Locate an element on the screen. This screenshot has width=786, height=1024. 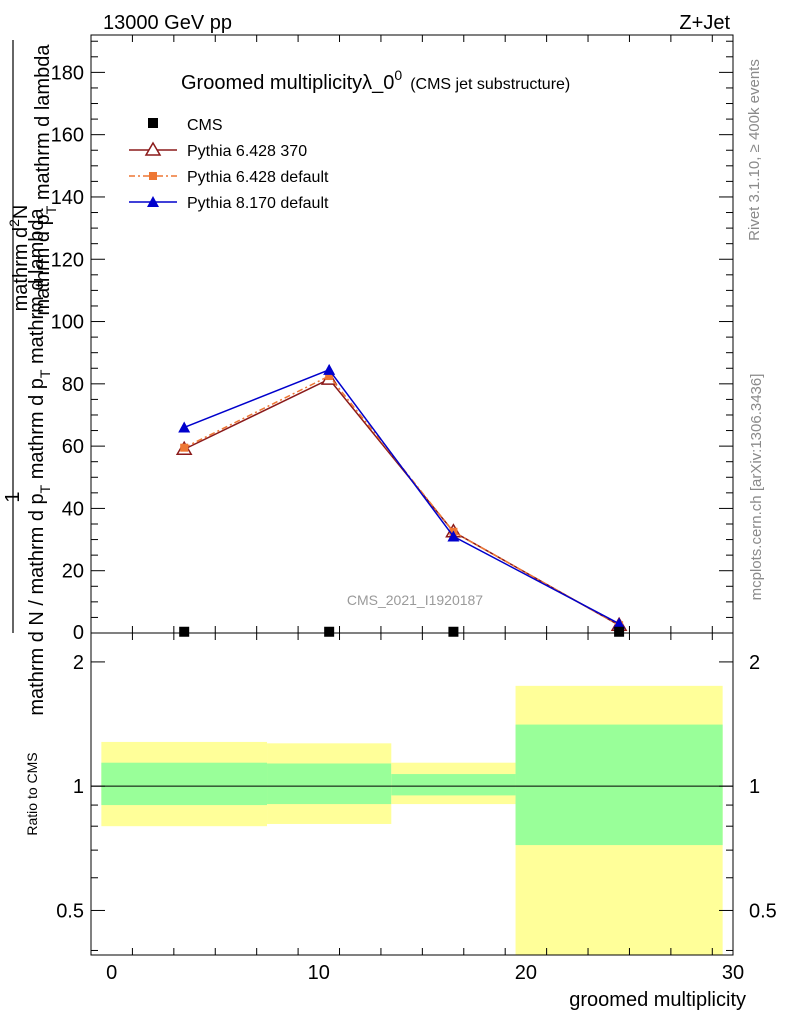
analysis-label: CMS_2021_I1920187 is located at coordinates (415, 600).